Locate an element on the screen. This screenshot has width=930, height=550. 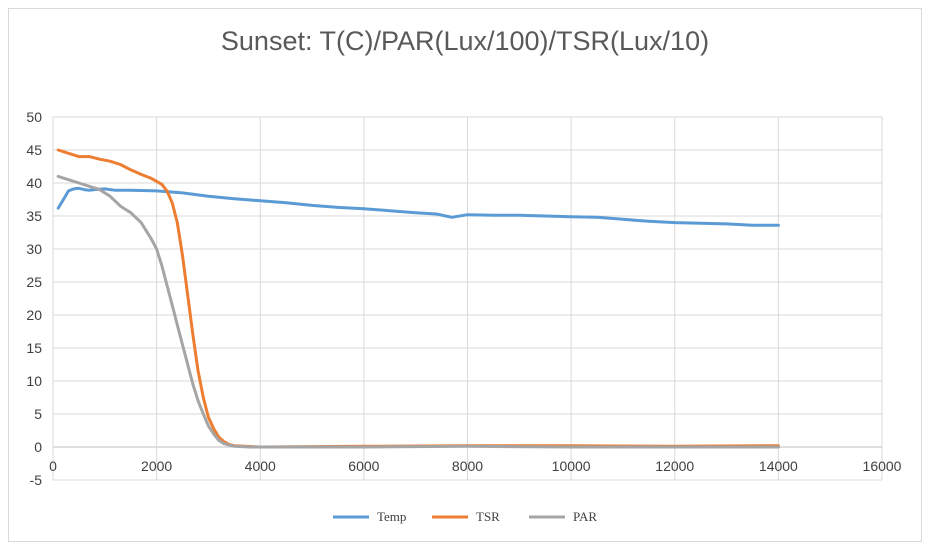
chart-title: Sunset: T(C)/PAR(Lux/100)/TSR(Lux/10) is located at coordinates (465, 41).